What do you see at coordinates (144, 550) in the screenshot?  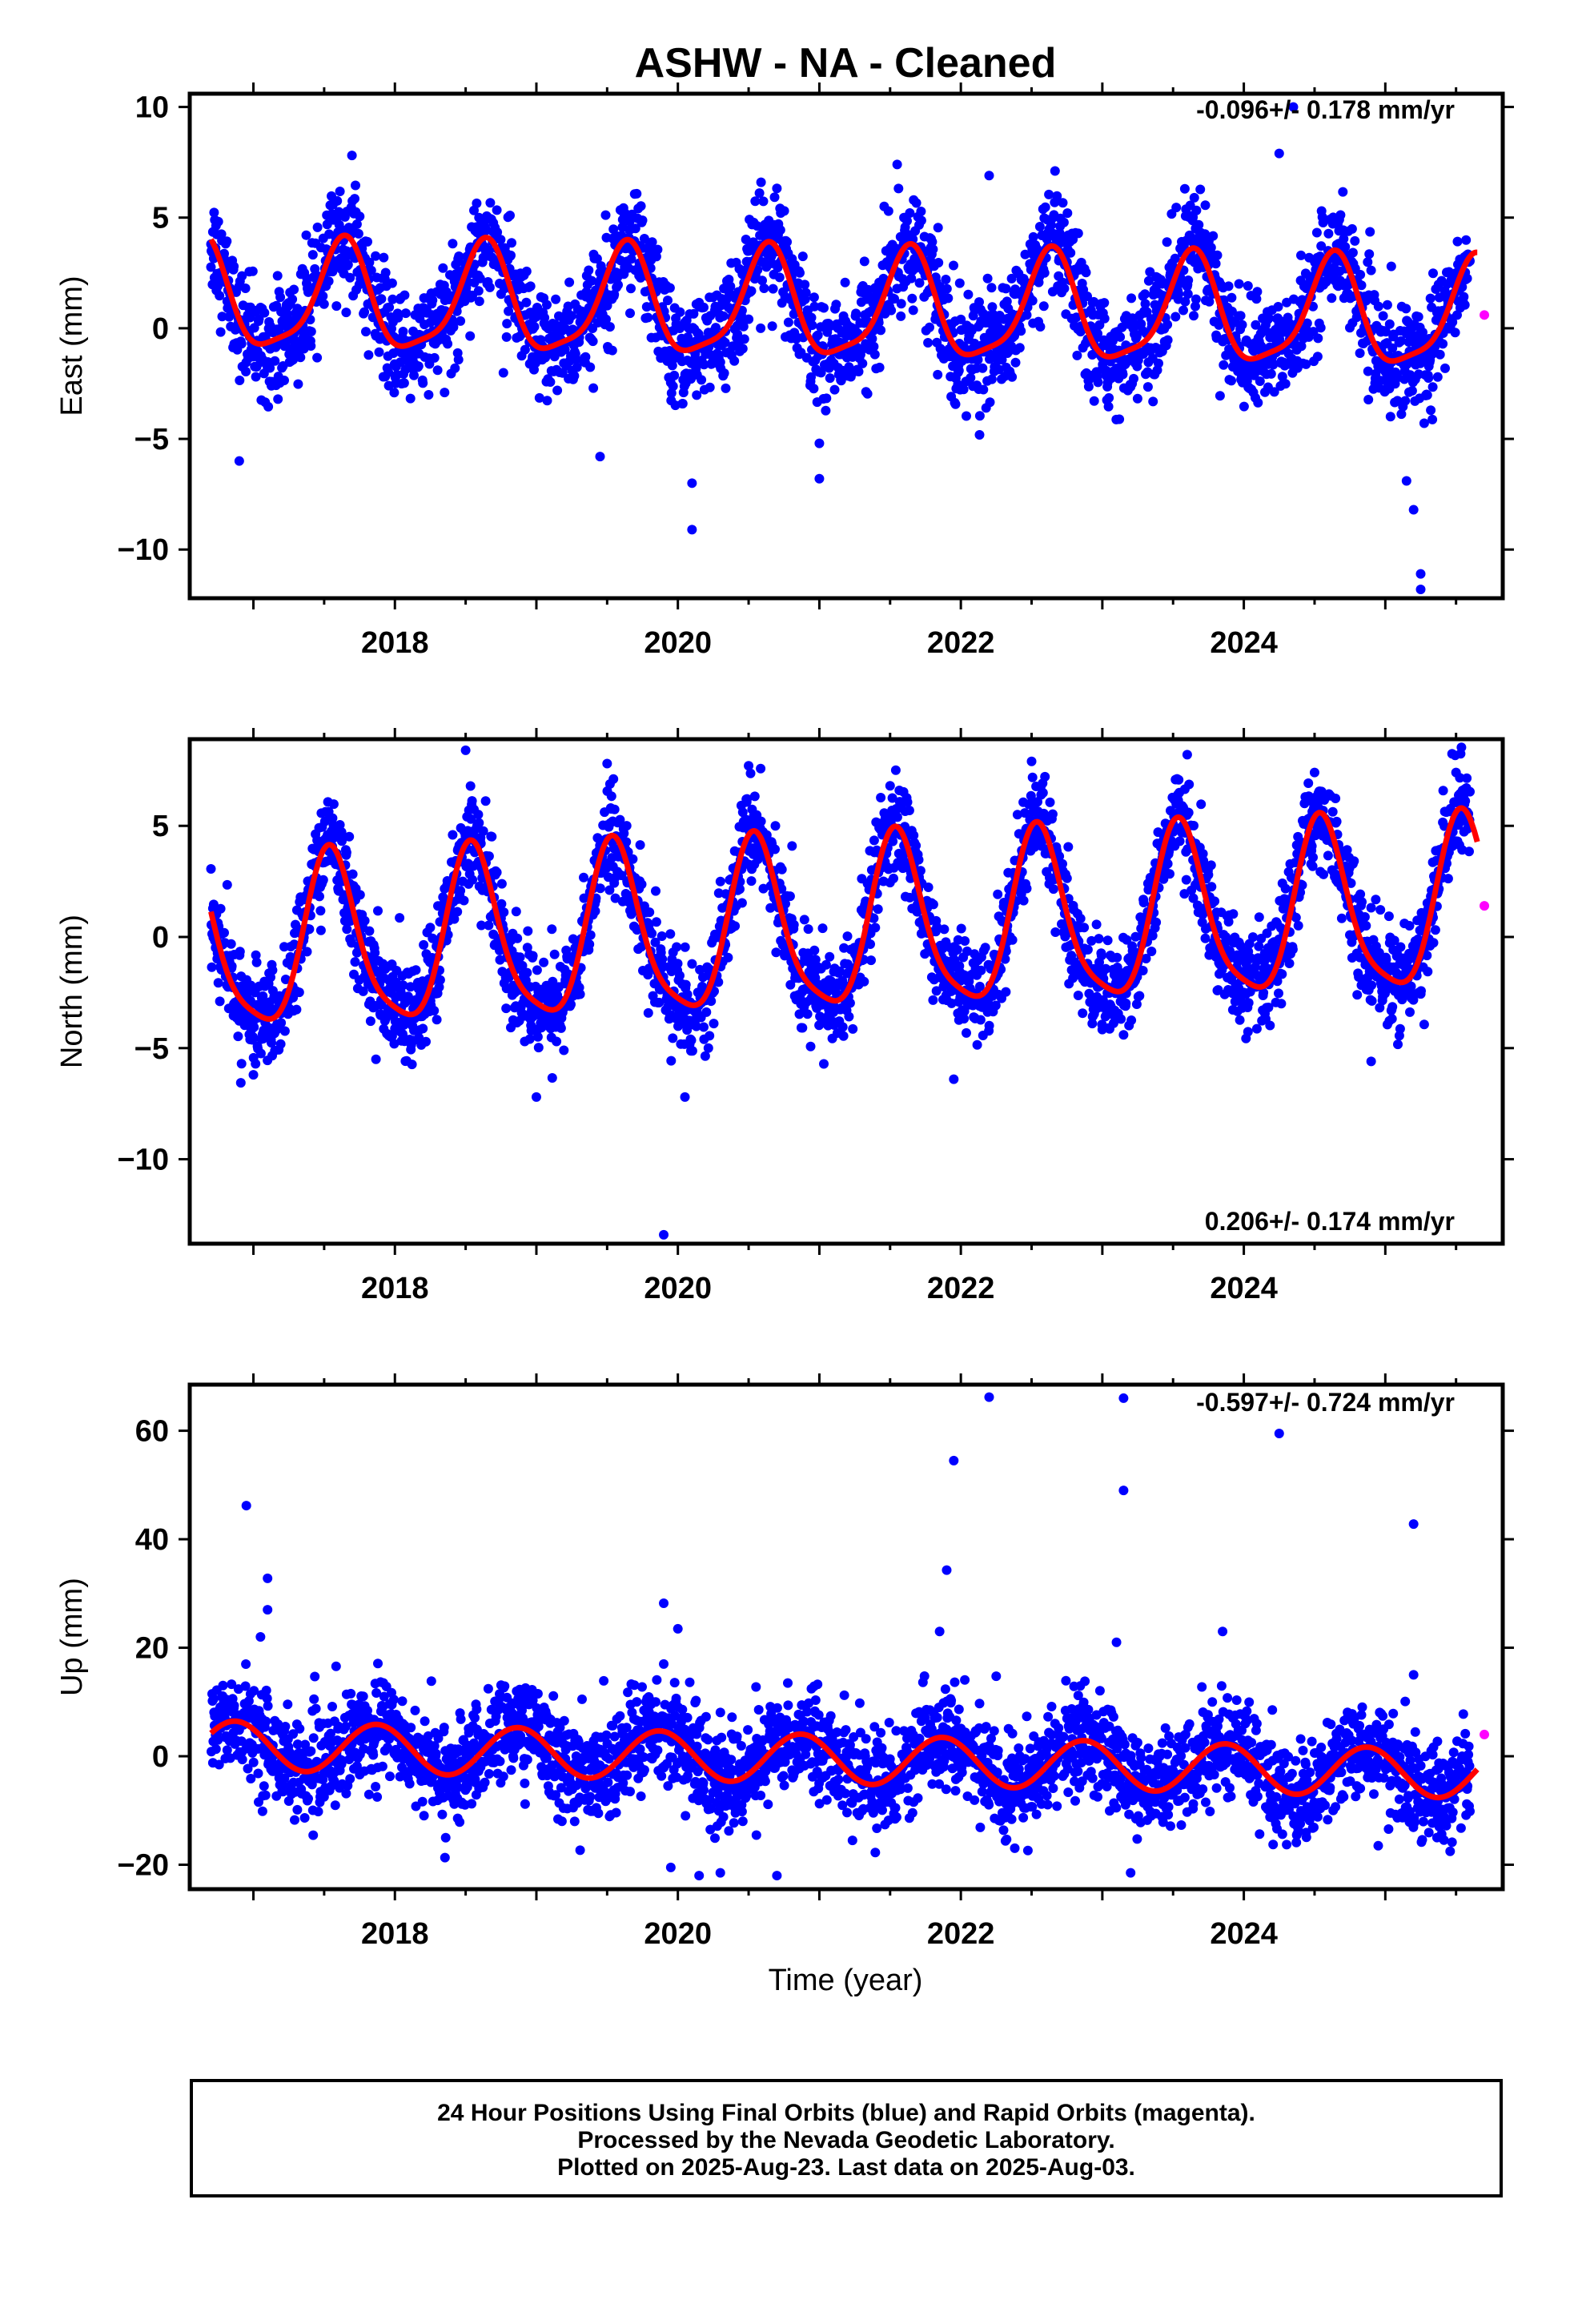 I see `y-tick-label: −10` at bounding box center [144, 550].